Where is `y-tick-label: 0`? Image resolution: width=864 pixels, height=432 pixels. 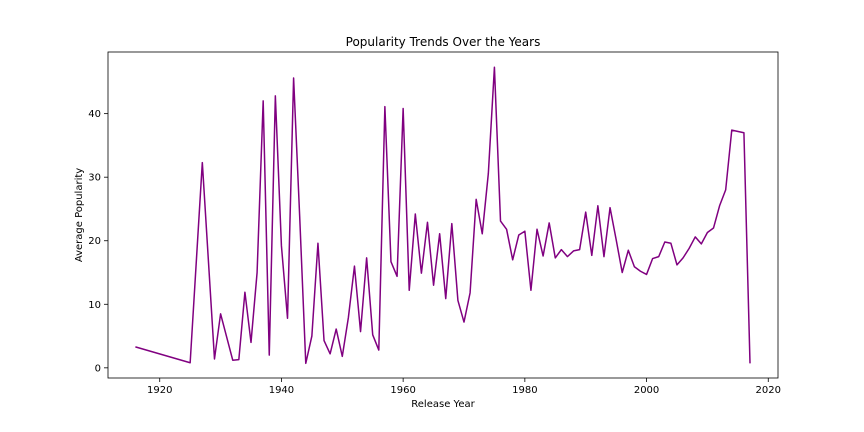
y-tick-label: 0 is located at coordinates (98, 368).